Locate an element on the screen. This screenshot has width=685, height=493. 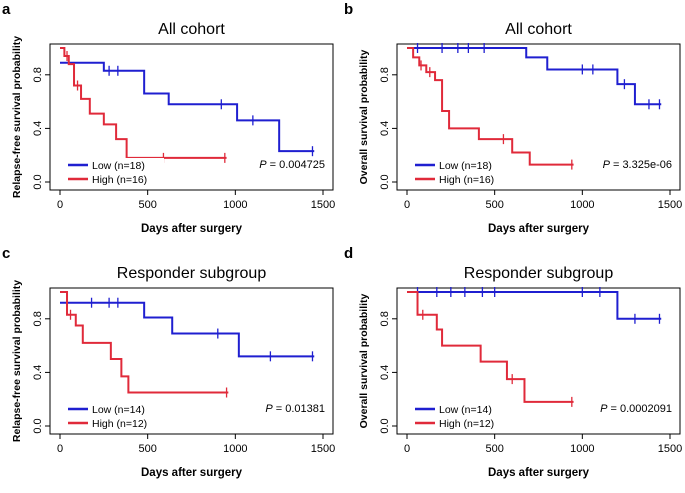
p-value: P = 0.0002091 is located at coordinates (636, 409).